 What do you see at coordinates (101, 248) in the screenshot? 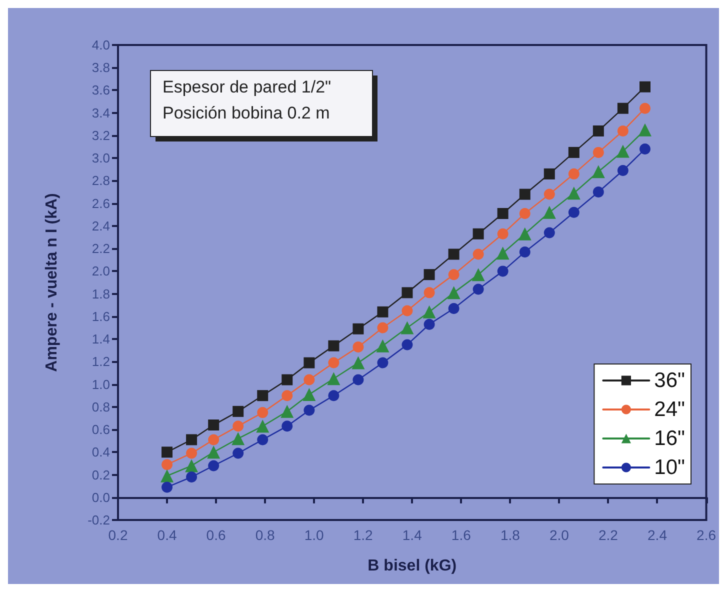
I see `y-tick-label: 2.2` at bounding box center [101, 248].